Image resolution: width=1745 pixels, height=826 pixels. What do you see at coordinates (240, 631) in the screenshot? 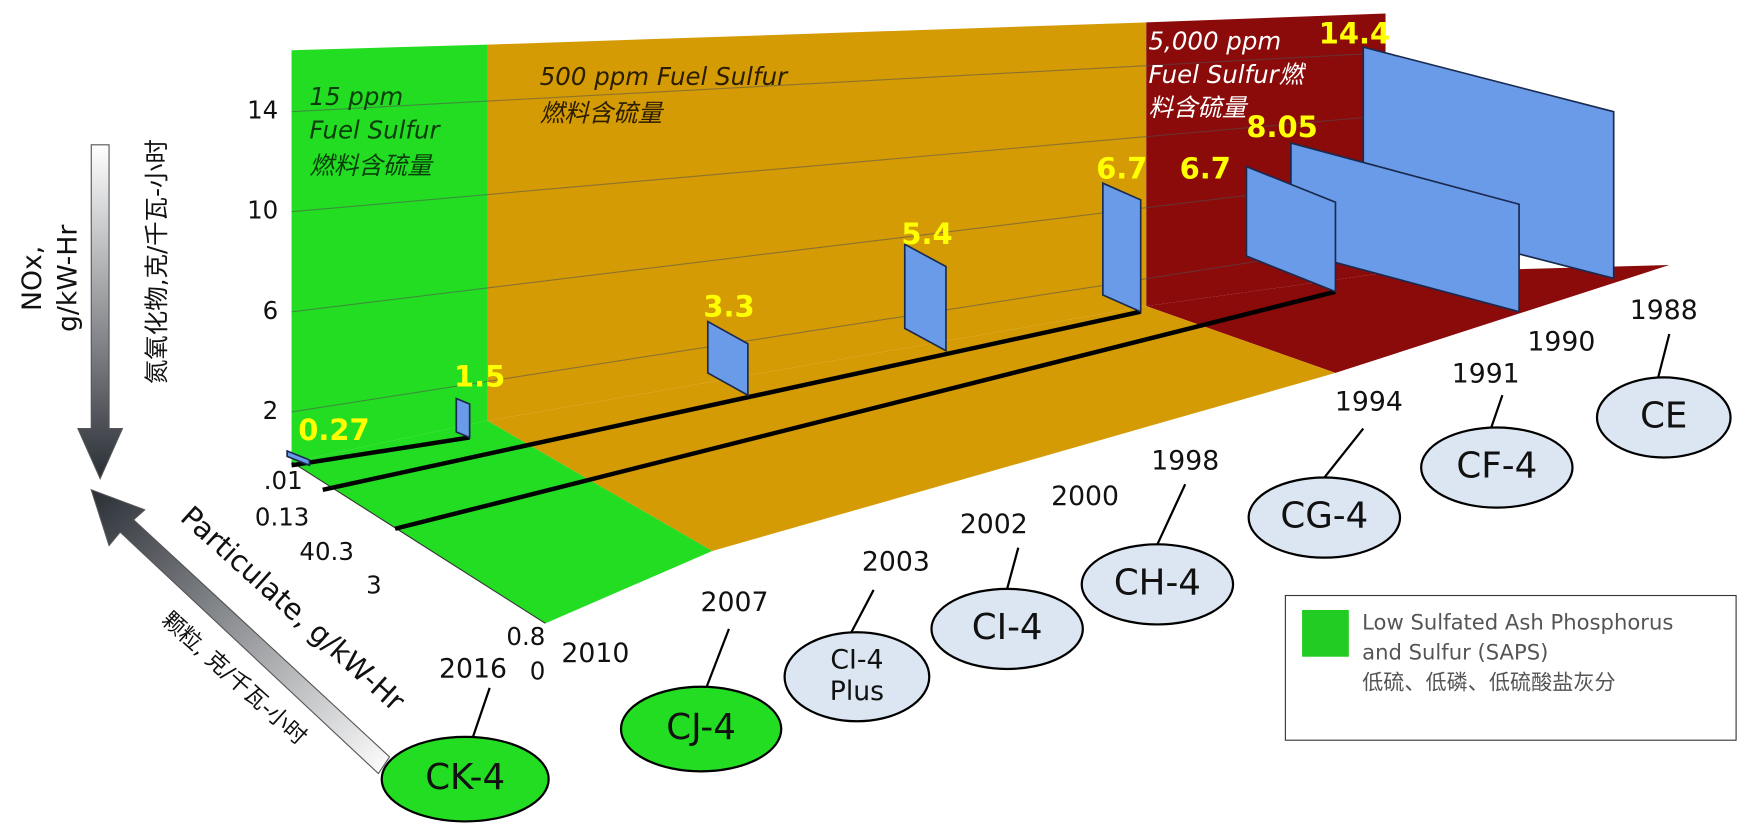
I see `particulate-arrow` at bounding box center [240, 631].